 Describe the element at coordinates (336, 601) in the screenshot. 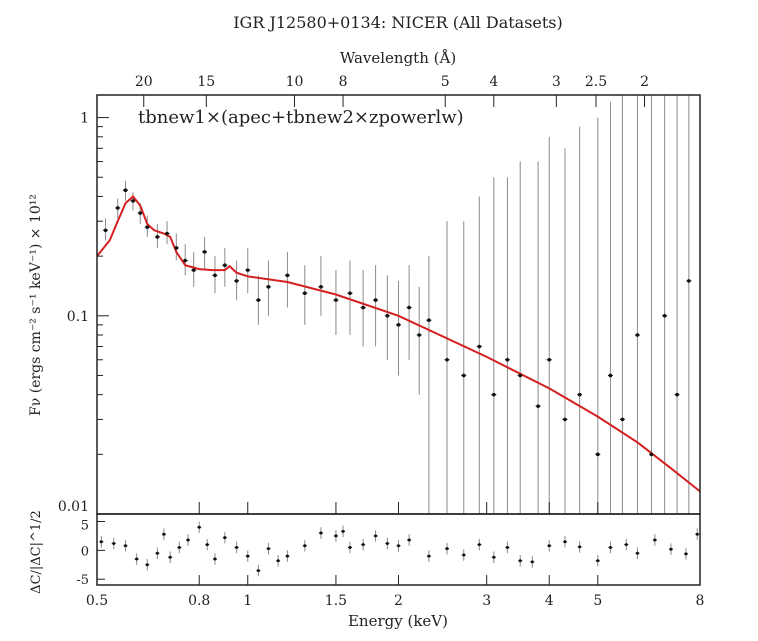

I see `x-tick-label: 1.5` at that location.